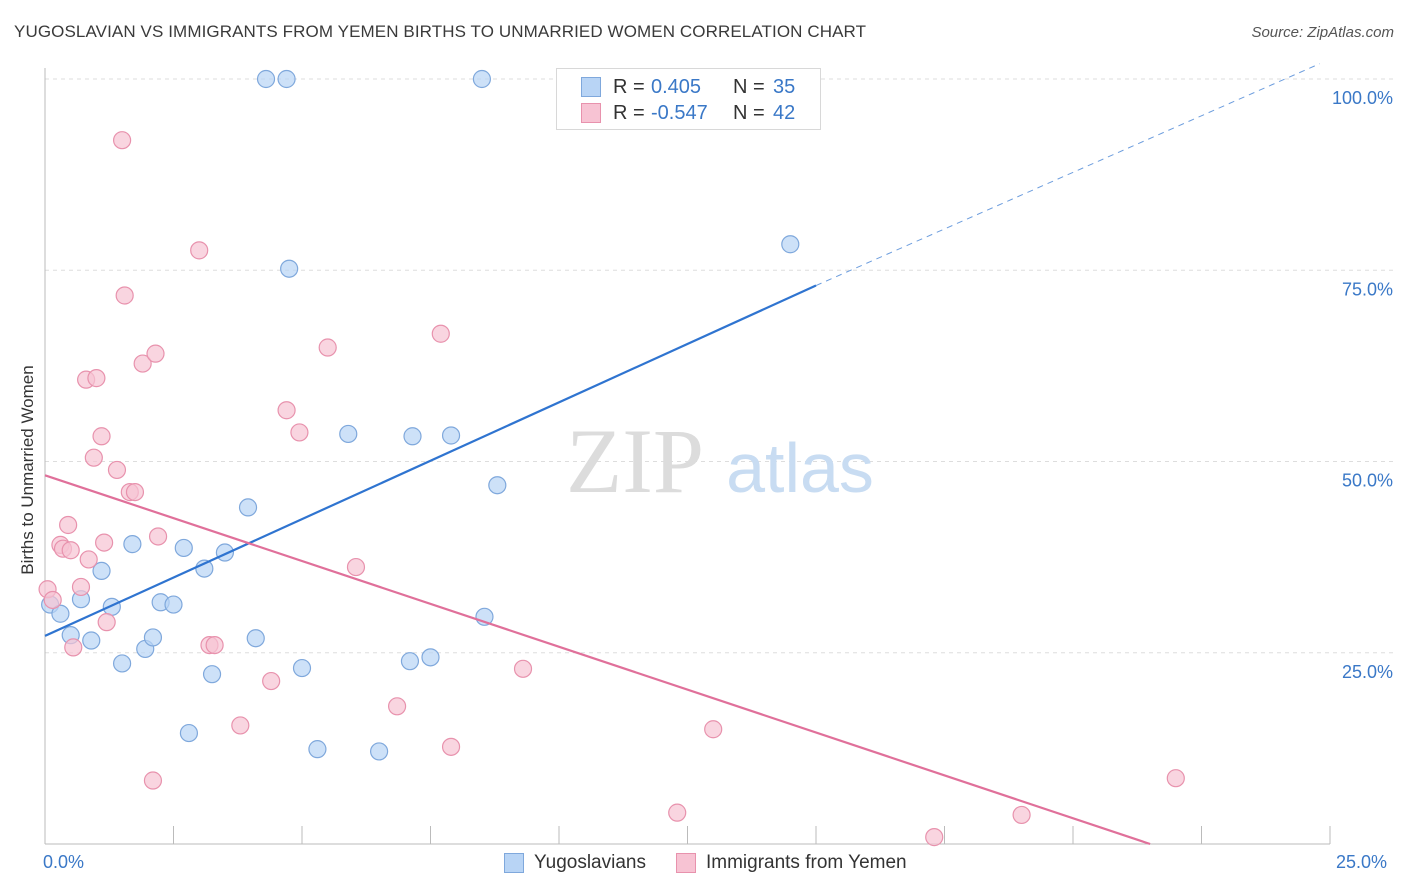 This screenshot has height=892, width=1406. Describe the element at coordinates (784, 86) in the screenshot. I see `n-value: 35` at that location.